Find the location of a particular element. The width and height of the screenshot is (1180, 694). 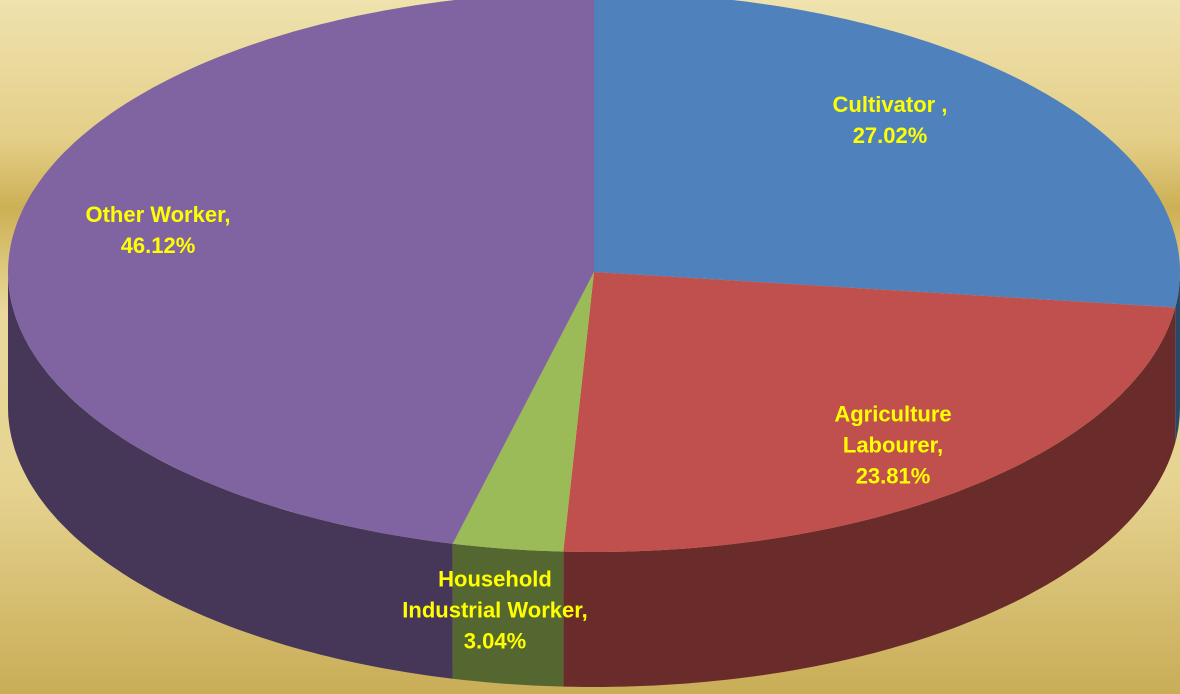

value-label: 27.02% is located at coordinates (890, 135).